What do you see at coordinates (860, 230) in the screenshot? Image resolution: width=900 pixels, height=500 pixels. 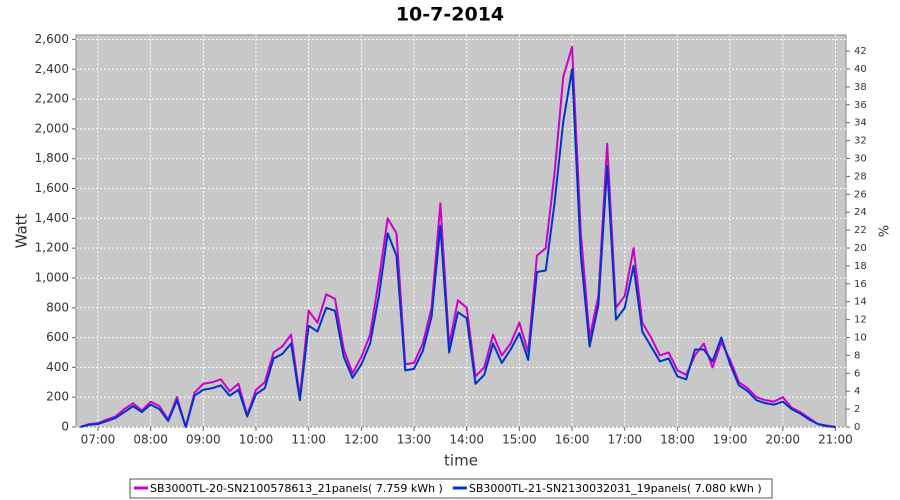 I see `y2-tick-label: 22` at bounding box center [860, 230].